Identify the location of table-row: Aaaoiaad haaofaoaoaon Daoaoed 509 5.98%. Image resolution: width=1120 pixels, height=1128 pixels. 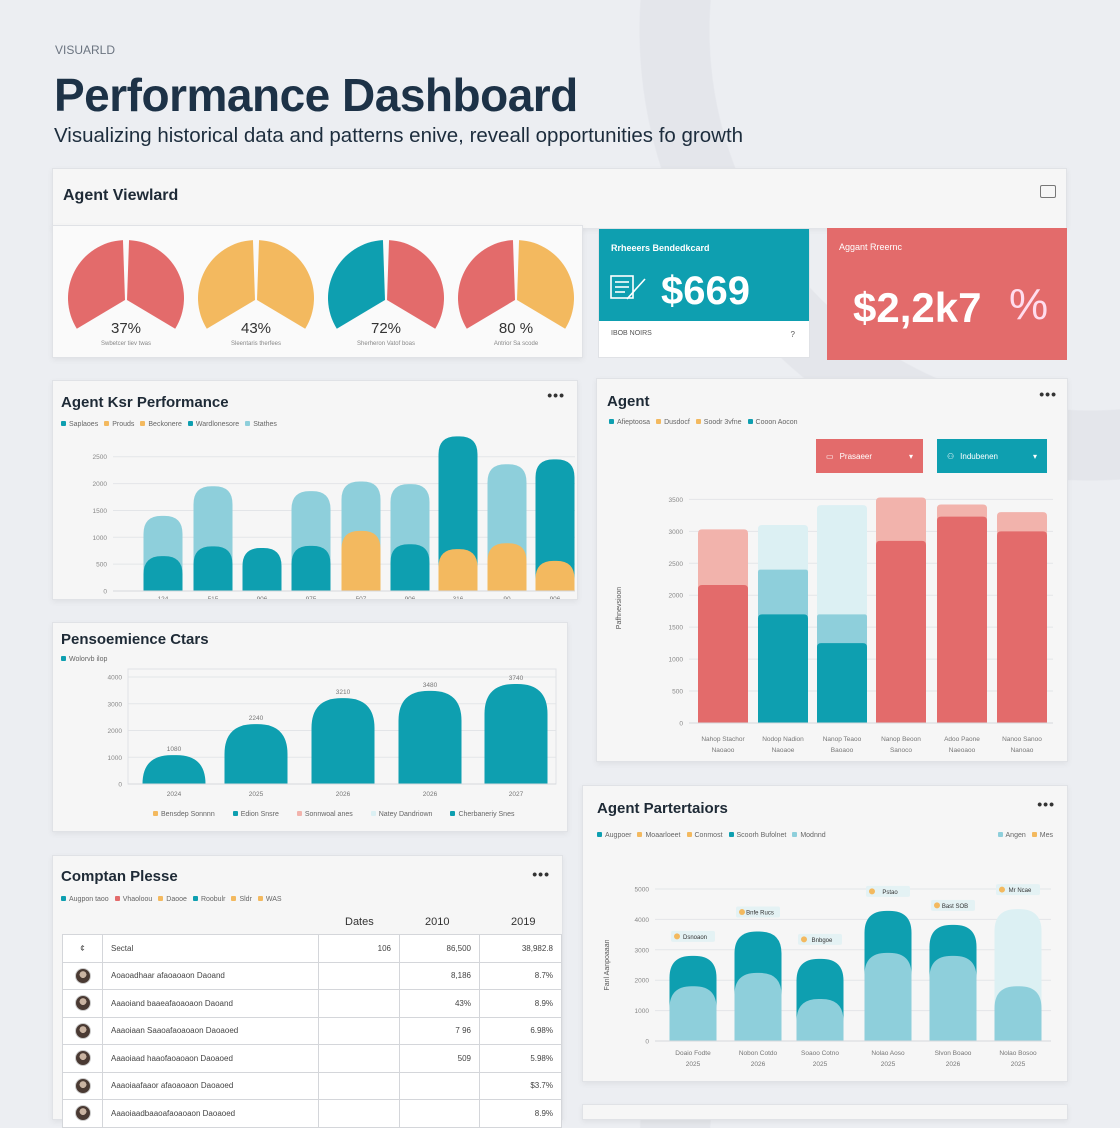
(312, 1058).